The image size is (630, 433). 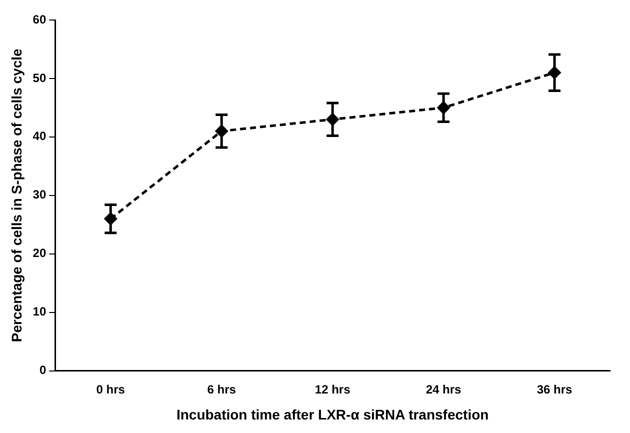 What do you see at coordinates (111, 389) in the screenshot?
I see `x-tick-label: 0 hrs` at bounding box center [111, 389].